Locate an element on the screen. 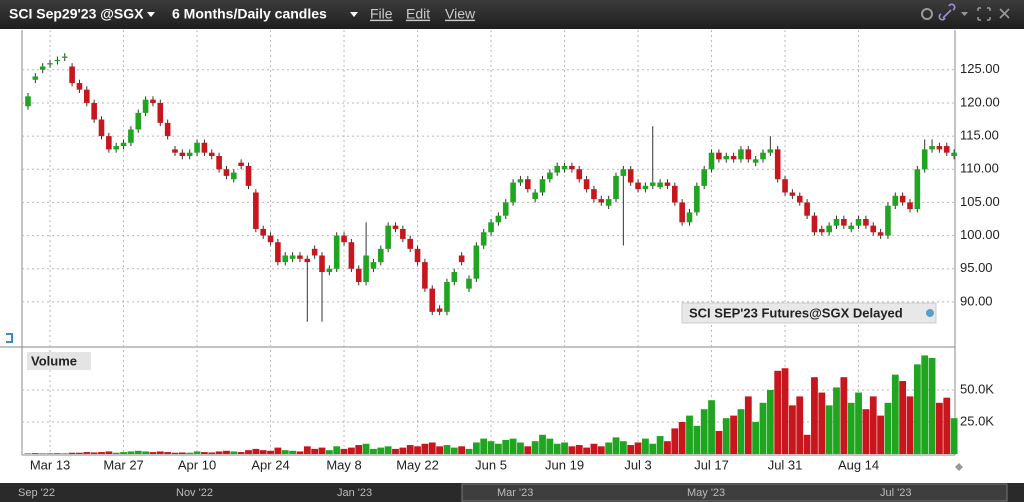 The height and width of the screenshot is (502, 1024). y-tick-label: 125.00 is located at coordinates (980, 68).